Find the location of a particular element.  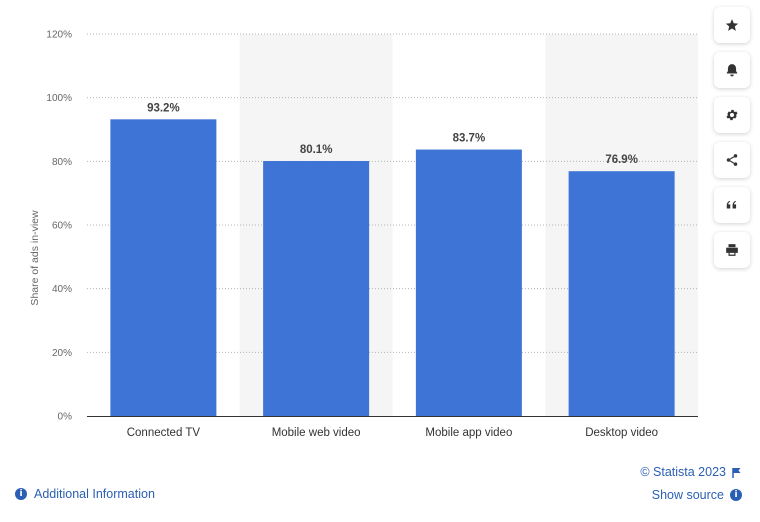

y-axis-title: Share of ads in-view is located at coordinates (35, 258).